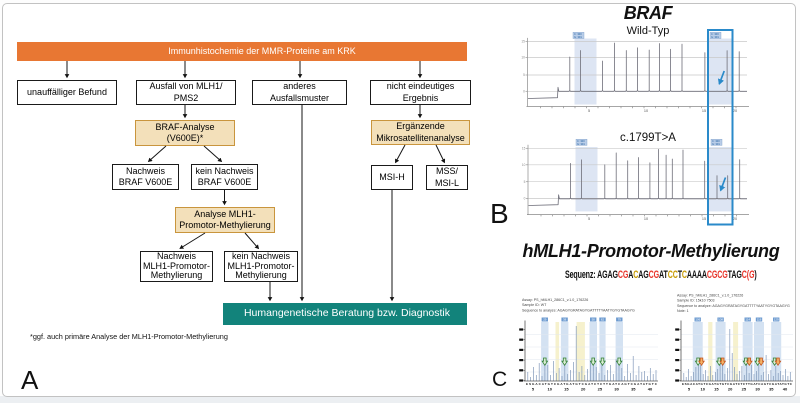  What do you see at coordinates (696, 301) in the screenshot?
I see `svg-text: Sample ID: 15k10 7503` at bounding box center [696, 301].